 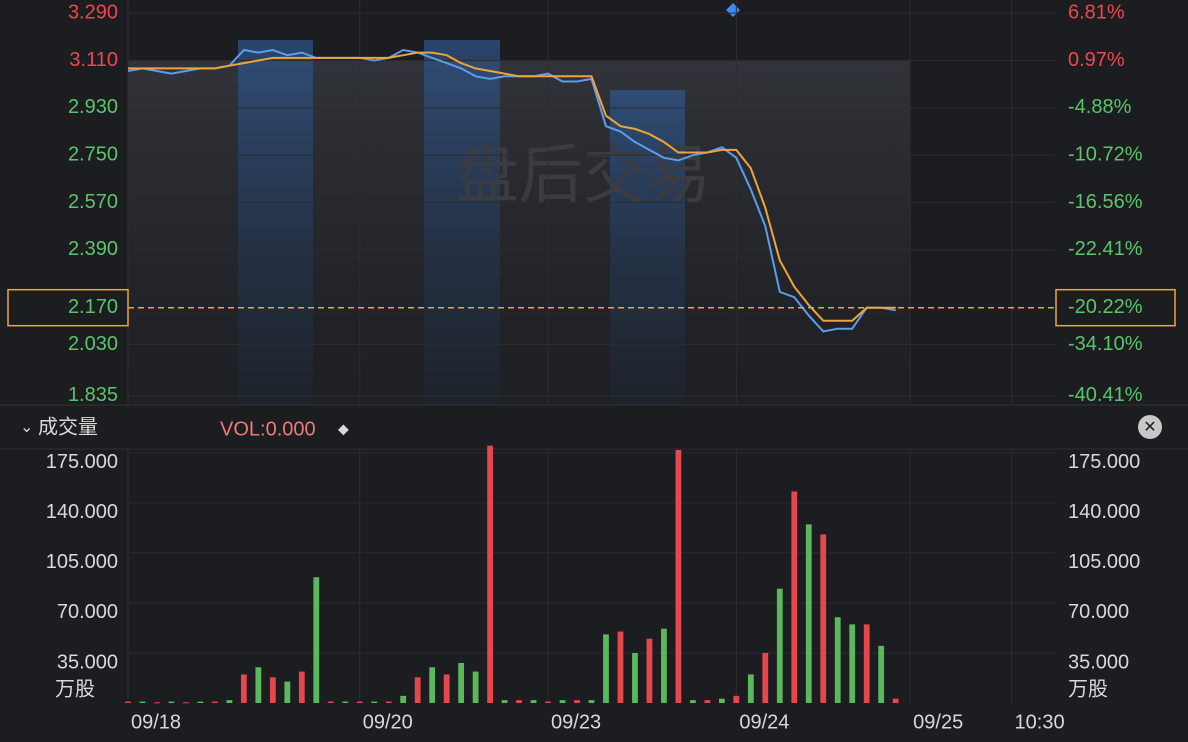 What do you see at coordinates (93, 249) in the screenshot?
I see `y-tick-label: 2.390` at bounding box center [93, 249].